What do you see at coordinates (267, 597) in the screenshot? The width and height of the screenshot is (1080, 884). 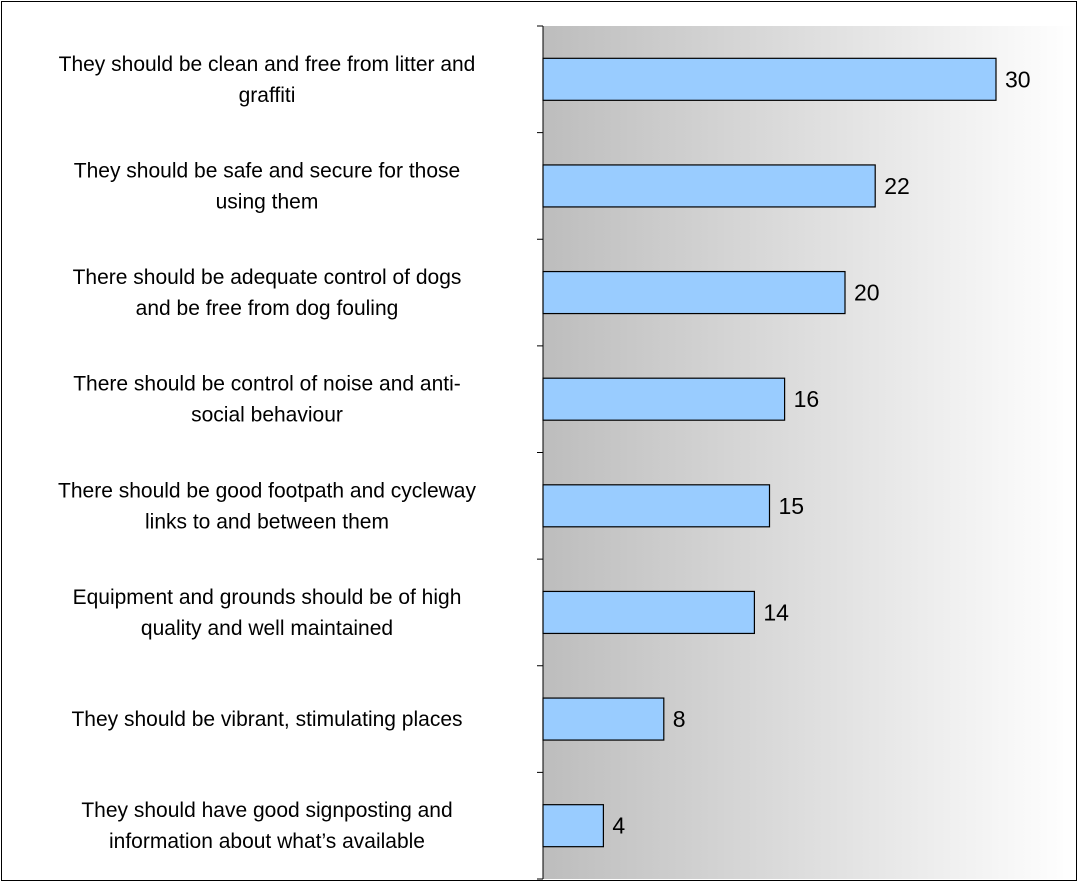 I see `category-label: Equipment and grounds should be of high` at bounding box center [267, 597].